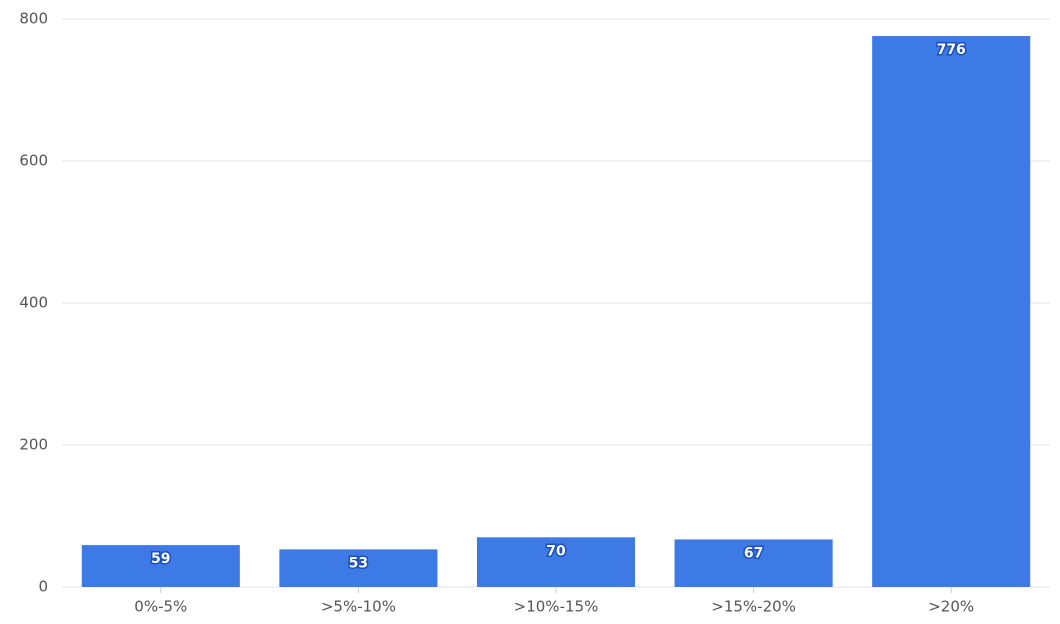 The height and width of the screenshot is (624, 1060). Describe the element at coordinates (556, 551) in the screenshot. I see `data-label: 70` at that location.